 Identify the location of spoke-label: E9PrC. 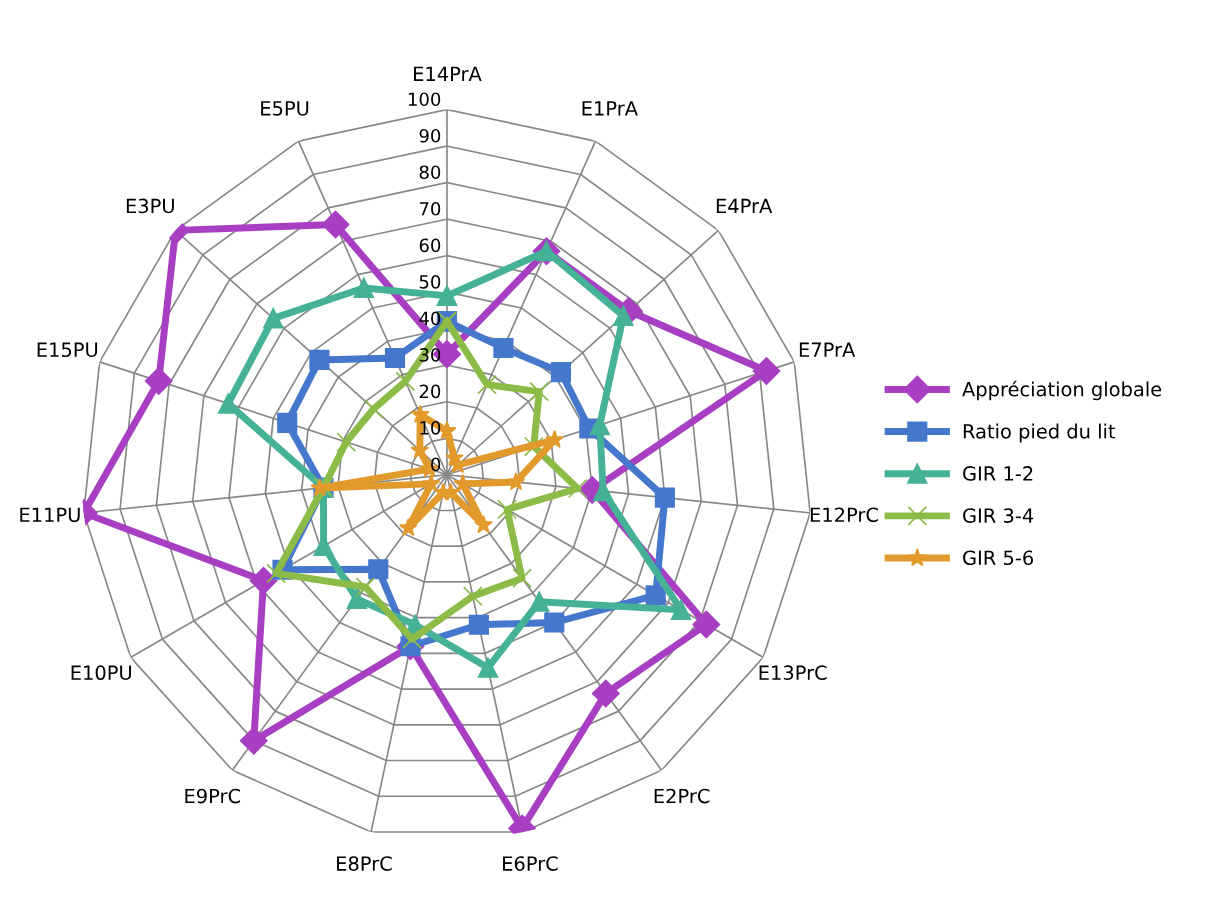
(213, 796).